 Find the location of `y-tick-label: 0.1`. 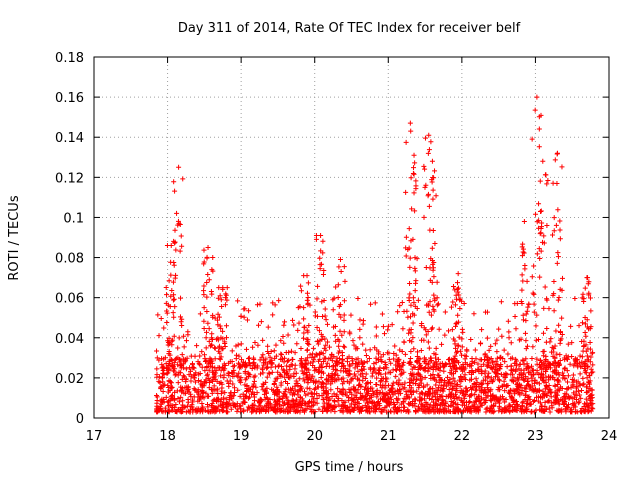

y-tick-label: 0.1 is located at coordinates (73, 218).